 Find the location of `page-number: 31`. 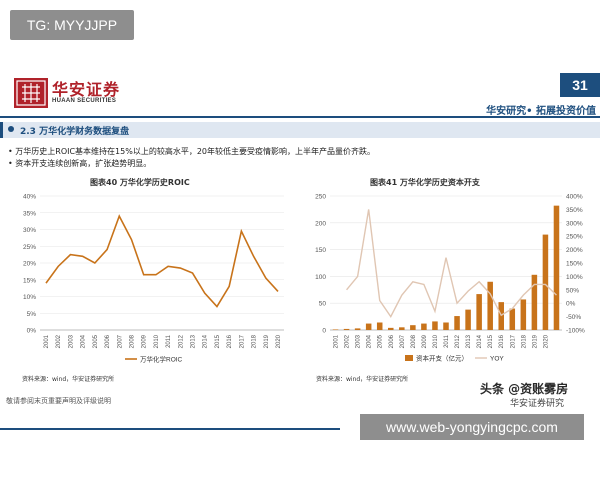

page-number: 31 is located at coordinates (580, 85).